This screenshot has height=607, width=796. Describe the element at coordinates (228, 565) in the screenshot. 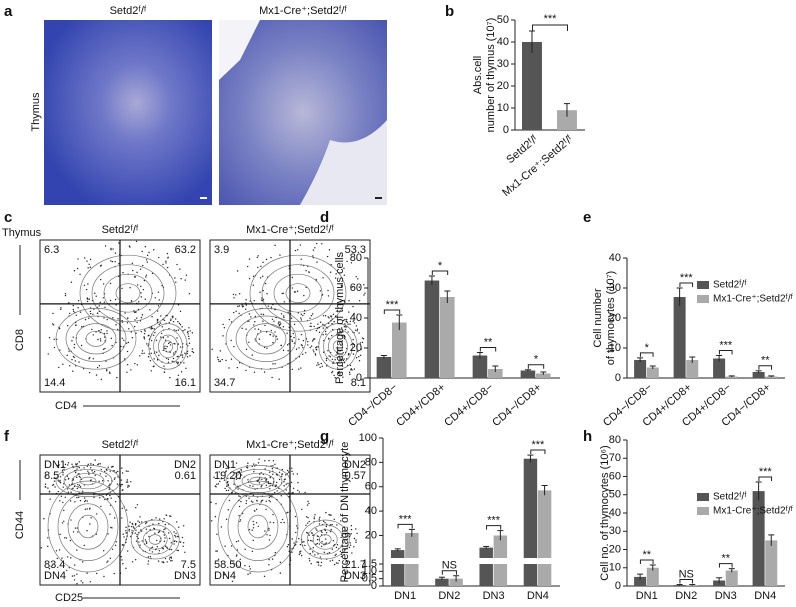

I see `quadrant-value: 58.50` at that location.